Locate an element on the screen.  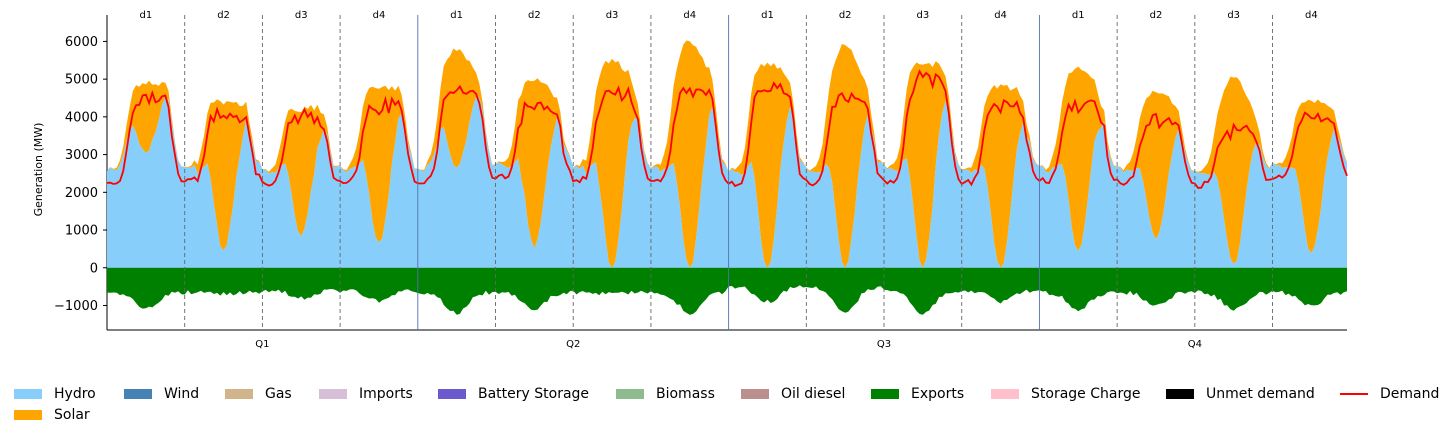
legend-item-unmet-demand: Unmet demand is located at coordinates (1240, 394).